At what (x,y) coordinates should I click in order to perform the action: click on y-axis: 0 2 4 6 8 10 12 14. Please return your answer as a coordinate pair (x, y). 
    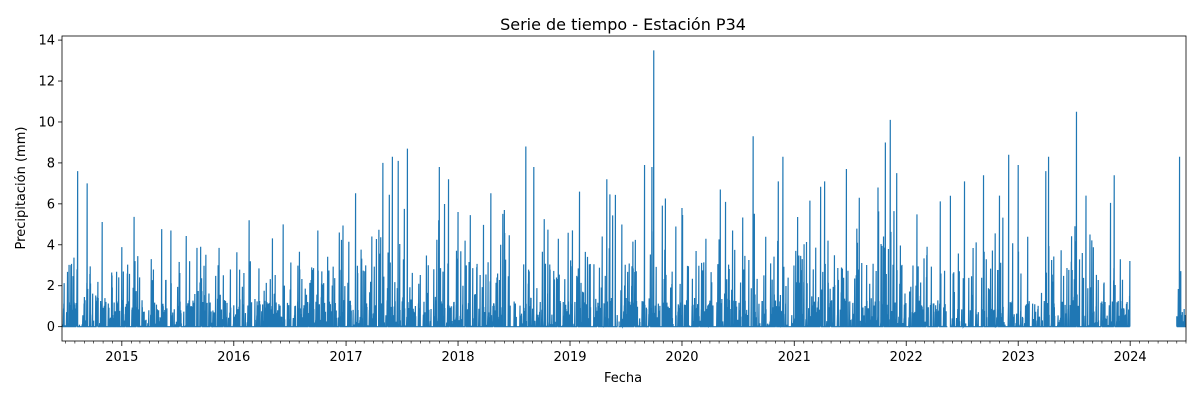
    Looking at the image, I should click on (50, 184).